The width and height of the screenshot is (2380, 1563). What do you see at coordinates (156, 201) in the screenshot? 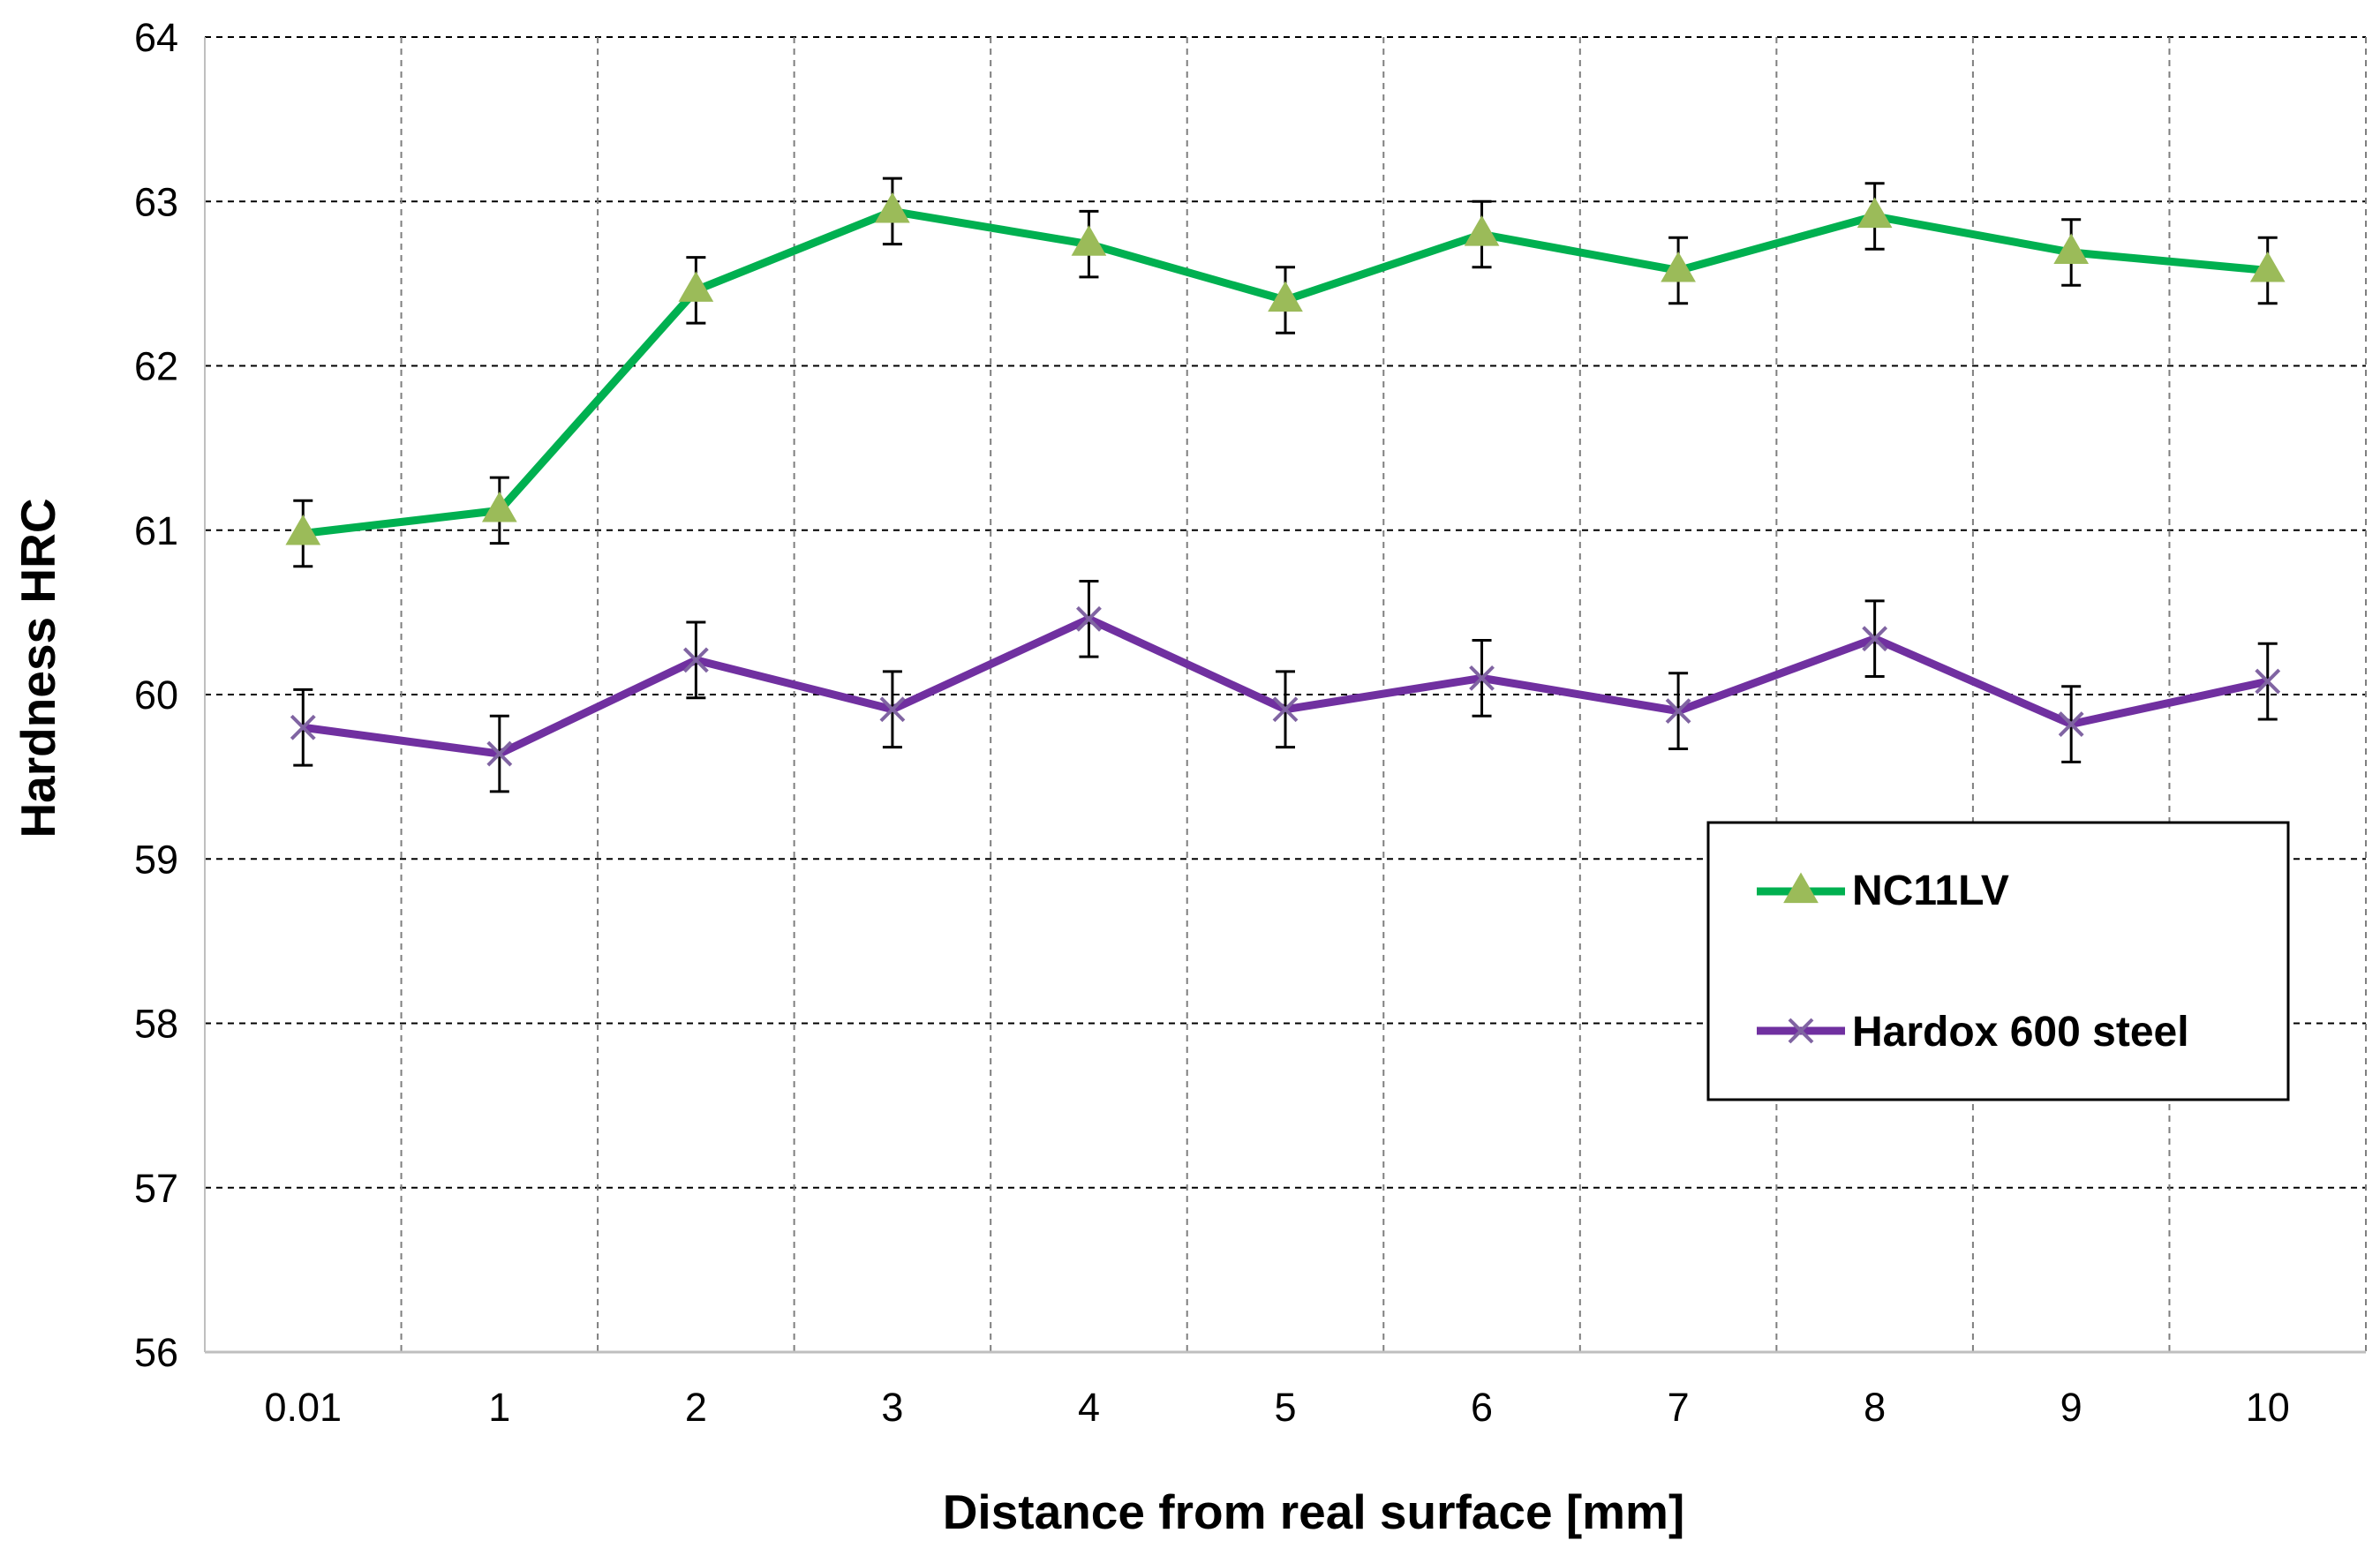
I see `y-tick-label: 63` at bounding box center [156, 201].